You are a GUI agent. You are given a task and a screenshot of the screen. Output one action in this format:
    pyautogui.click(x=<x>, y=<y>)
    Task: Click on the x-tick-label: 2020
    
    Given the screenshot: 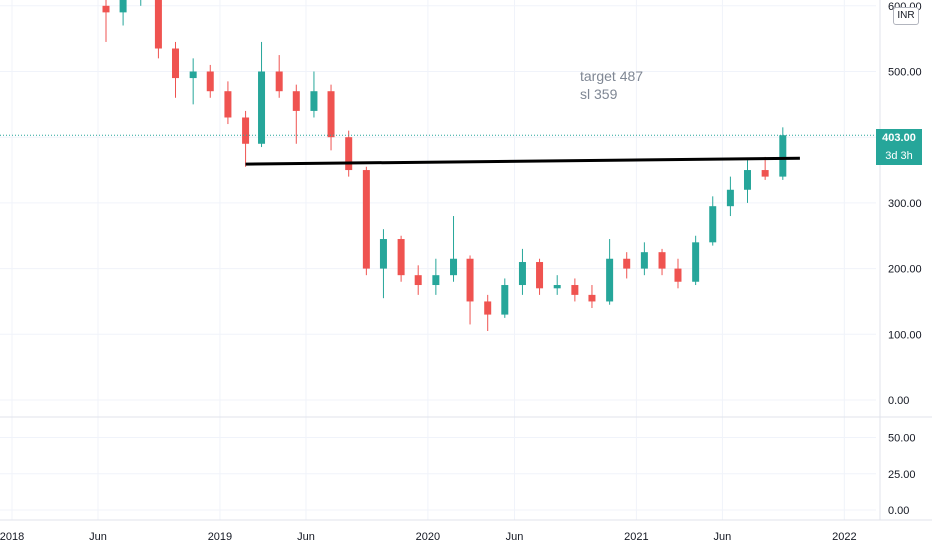 What is the action you would take?
    pyautogui.click(x=428, y=537)
    